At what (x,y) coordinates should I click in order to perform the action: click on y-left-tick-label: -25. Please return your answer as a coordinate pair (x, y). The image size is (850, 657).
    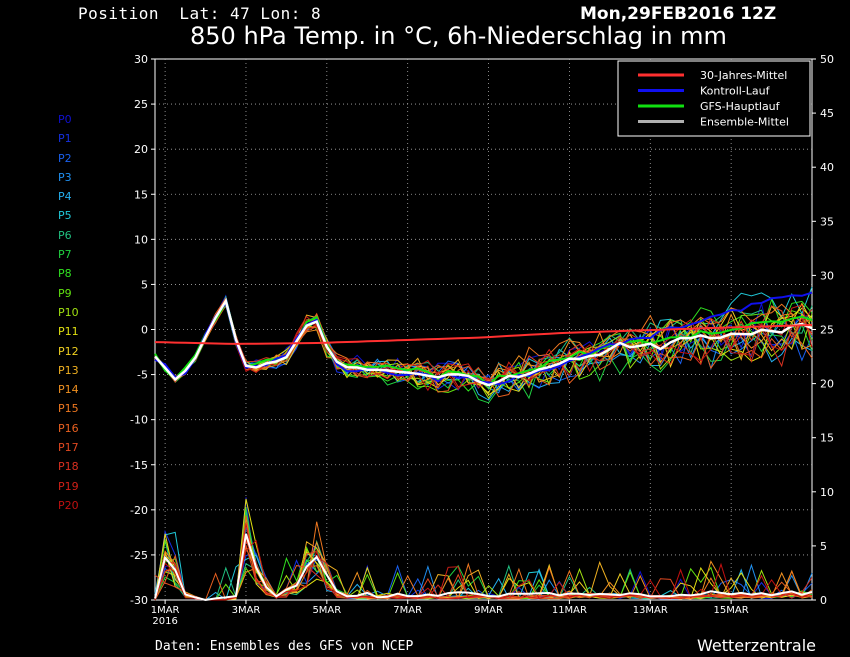
    Looking at the image, I should click on (139, 555).